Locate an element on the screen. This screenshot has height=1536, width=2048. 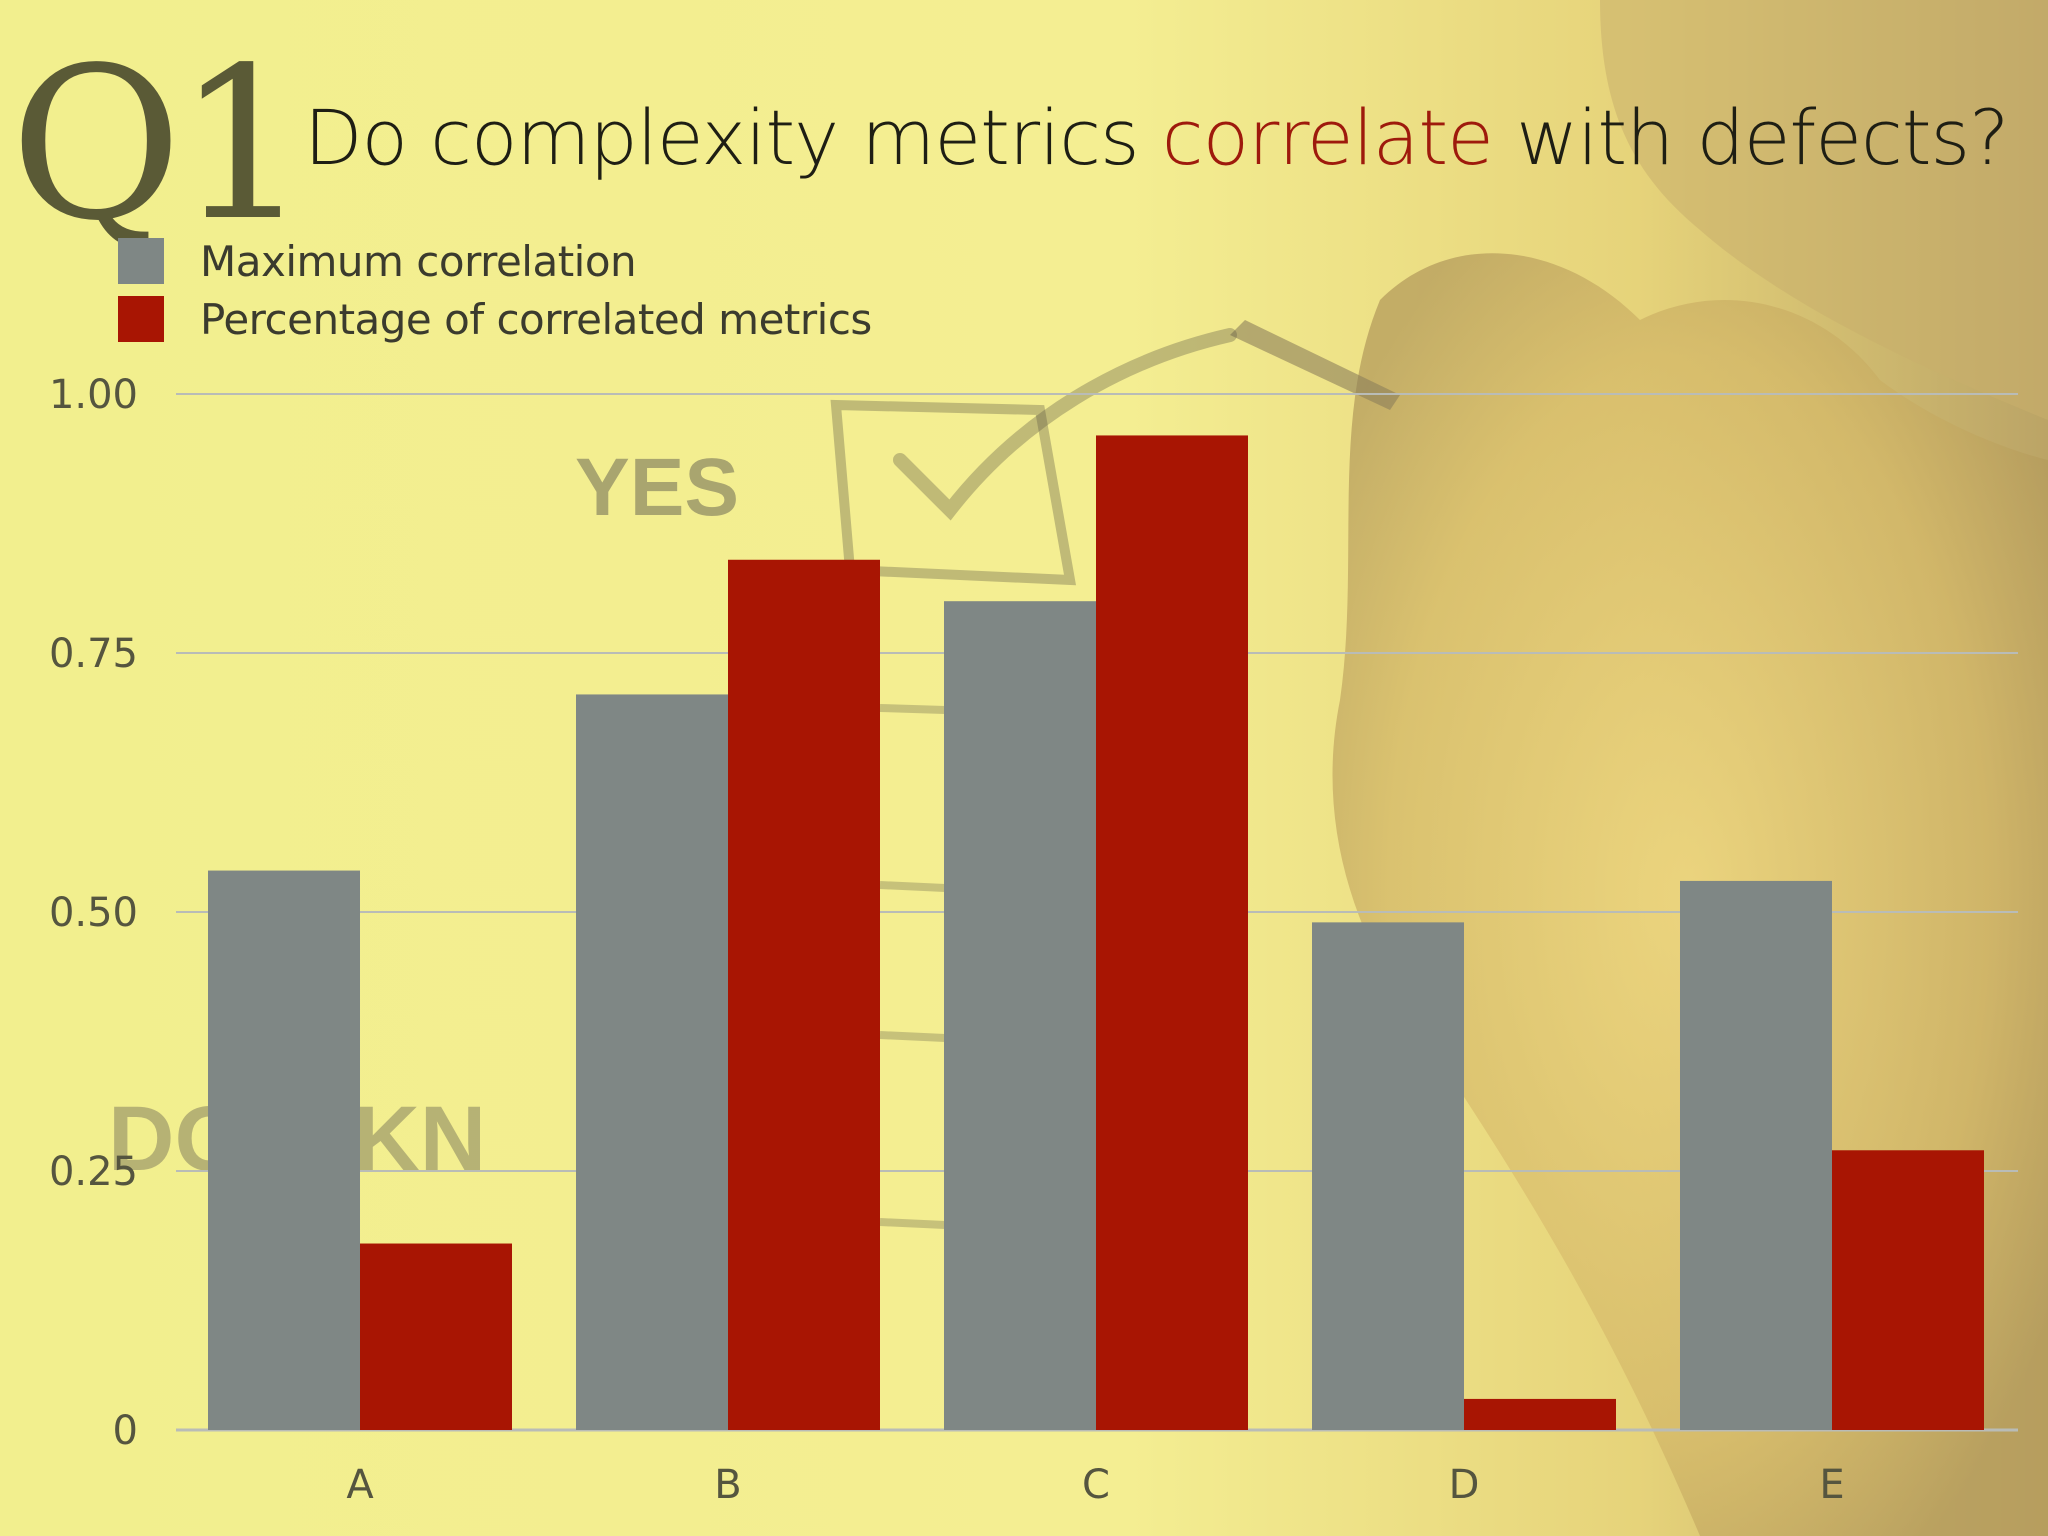
title-text-before: Do complexity metrics is located at coordinates (733, 137).